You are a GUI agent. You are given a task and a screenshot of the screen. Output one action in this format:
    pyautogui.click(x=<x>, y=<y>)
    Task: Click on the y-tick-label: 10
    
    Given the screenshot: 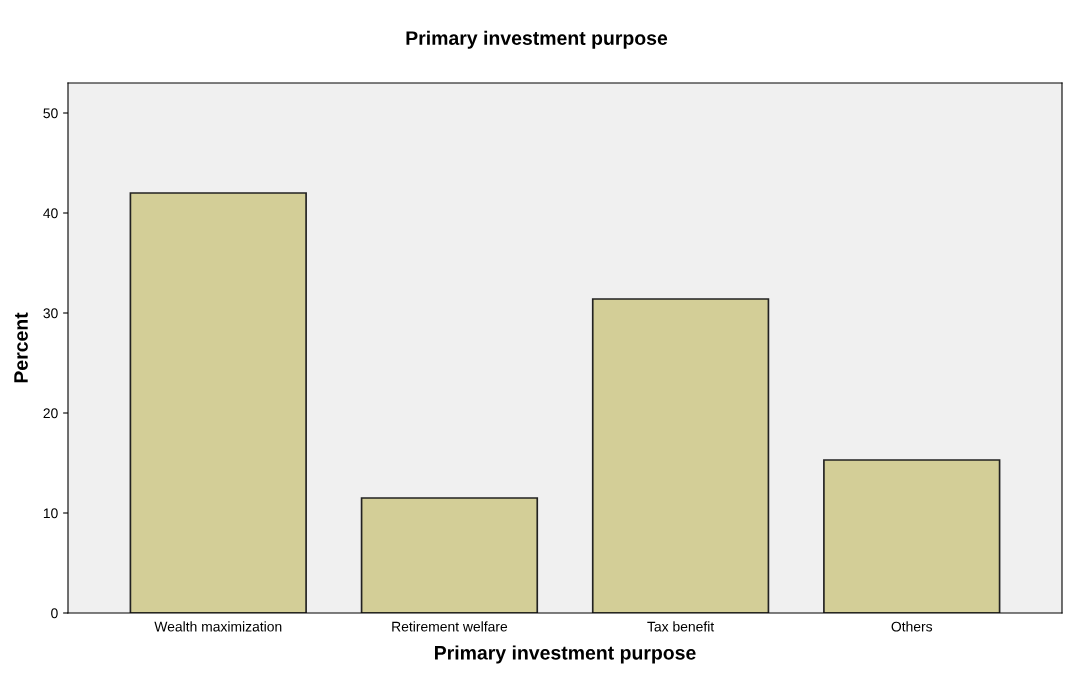 What is the action you would take?
    pyautogui.click(x=50, y=513)
    